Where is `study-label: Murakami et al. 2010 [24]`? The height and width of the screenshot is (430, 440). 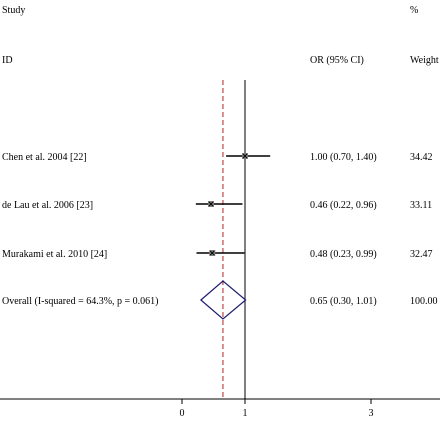 study-label: Murakami et al. 2010 [24] is located at coordinates (54, 254).